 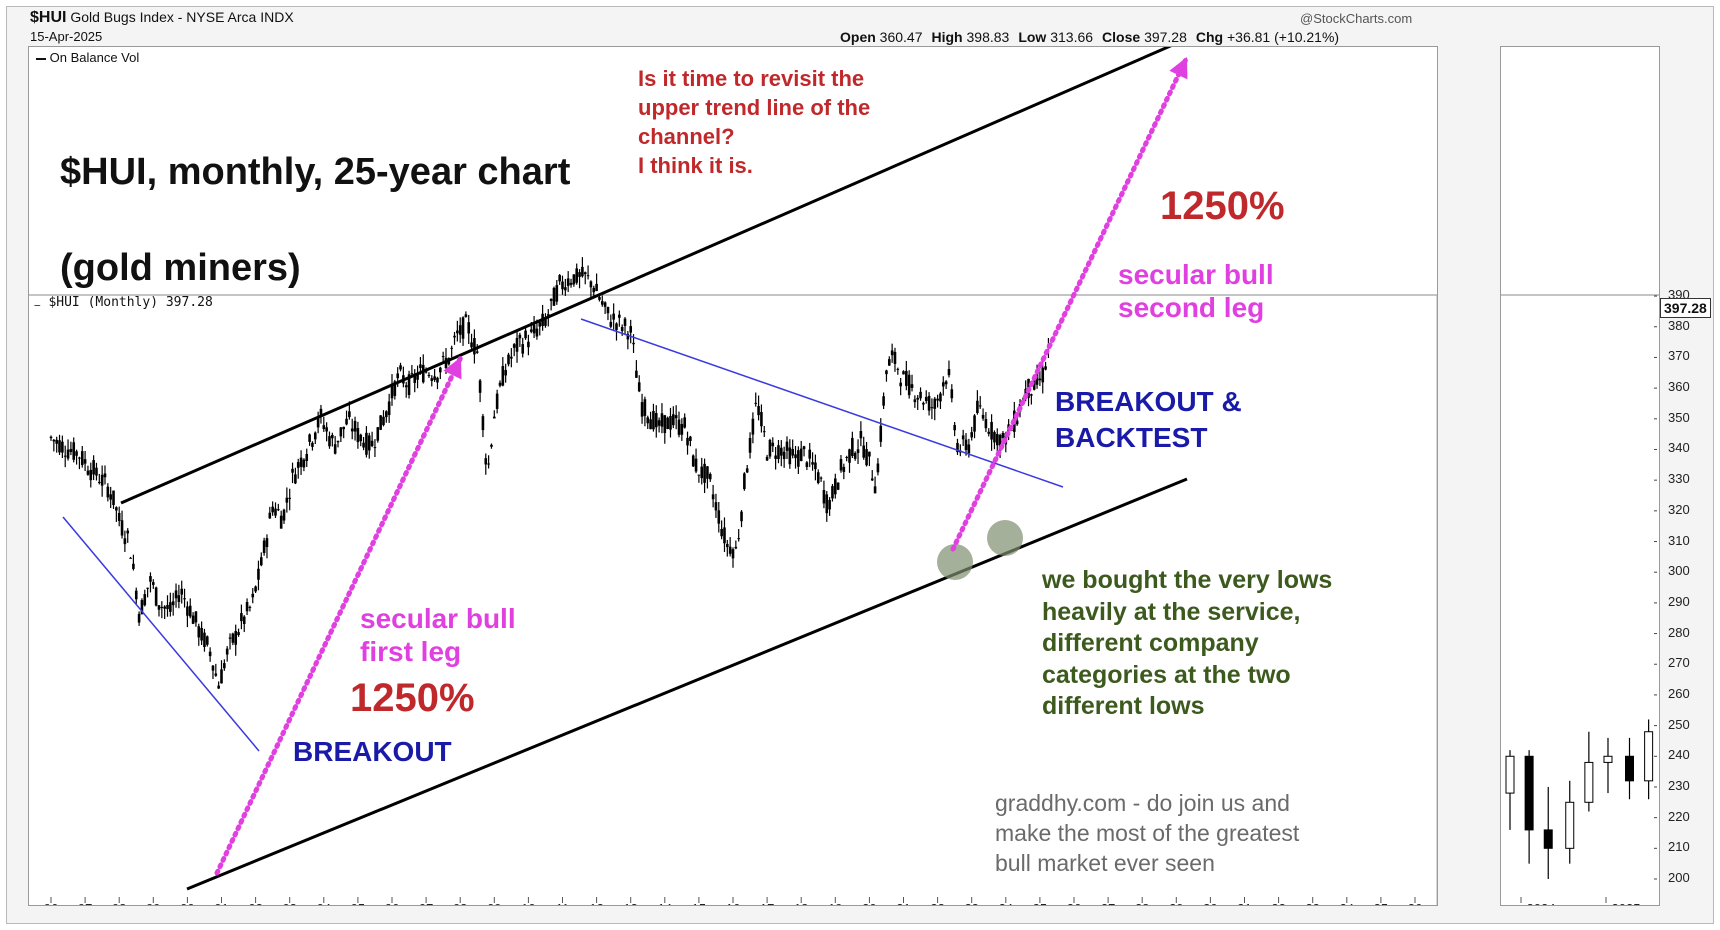 What do you see at coordinates (1176, 901) in the screenshot?
I see `x-tick-29: 29` at bounding box center [1176, 901].